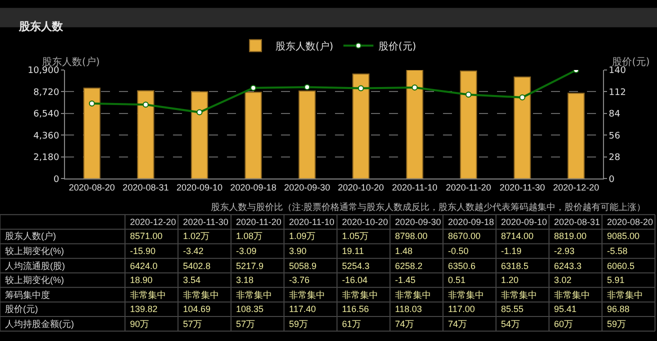 The width and height of the screenshot is (657, 341). I want to click on text: 1.09万, so click(302, 236).